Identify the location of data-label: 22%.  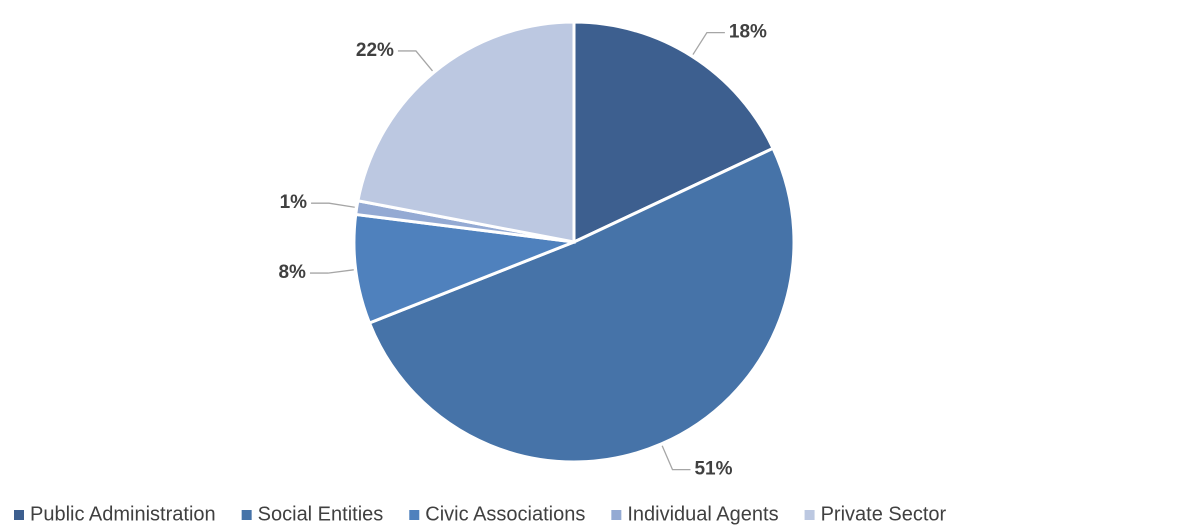
(375, 50).